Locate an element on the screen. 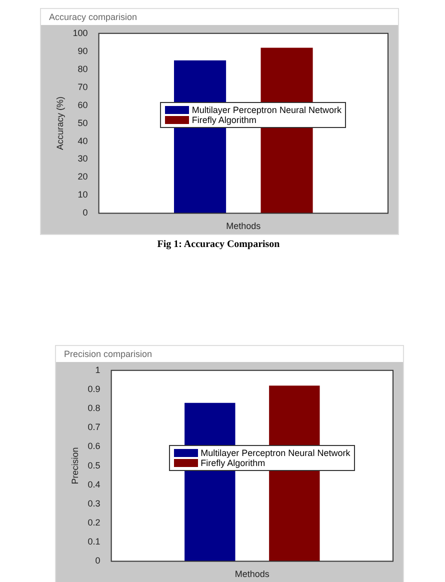  y-tick-label: 30 is located at coordinates (83, 159).